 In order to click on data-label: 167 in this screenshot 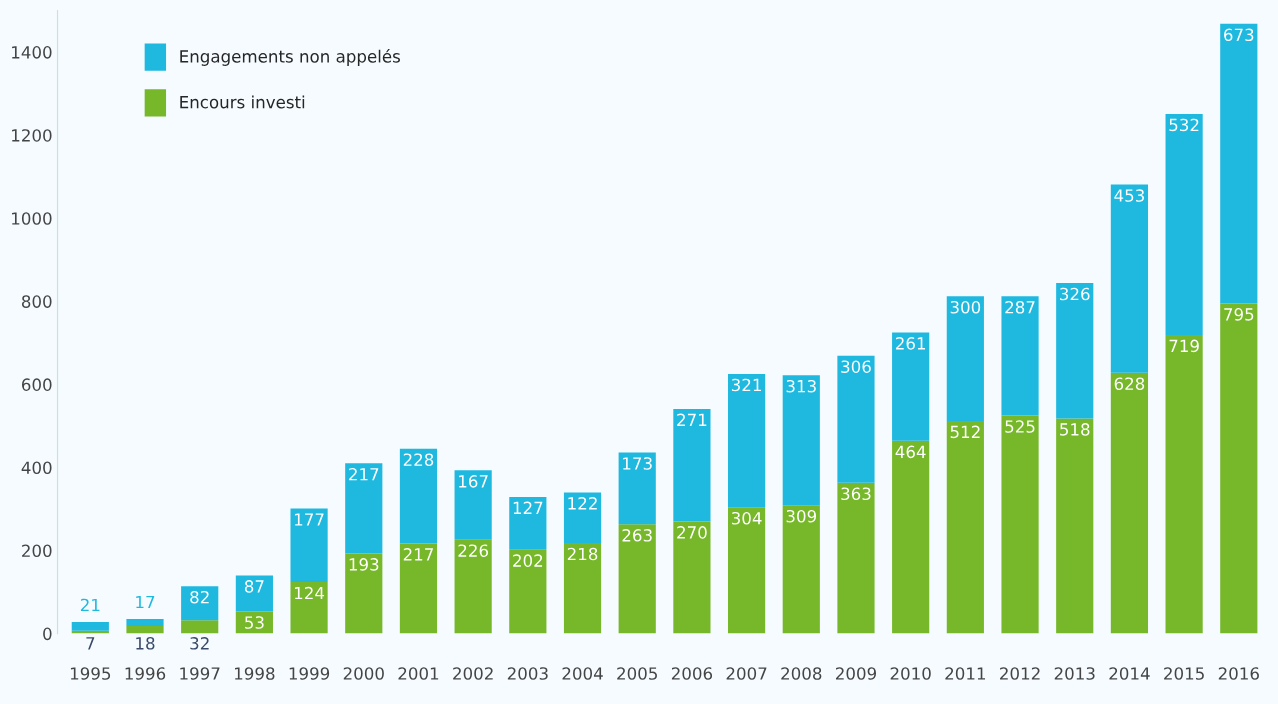, I will do `click(473, 481)`.